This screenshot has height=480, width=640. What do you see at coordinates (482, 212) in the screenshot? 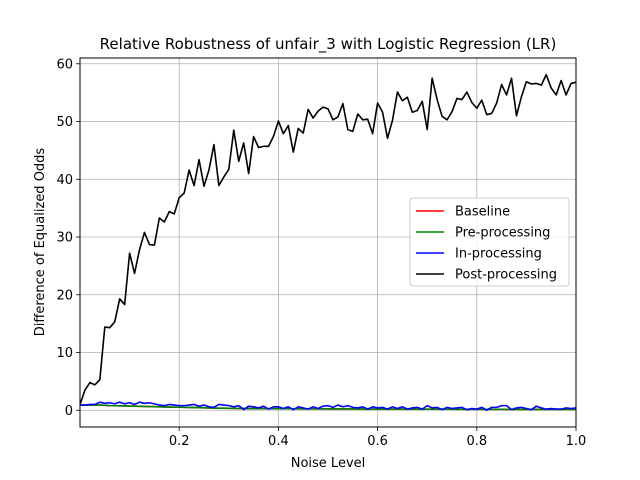
I see `legend-label-baseline: Baseline` at bounding box center [482, 212].